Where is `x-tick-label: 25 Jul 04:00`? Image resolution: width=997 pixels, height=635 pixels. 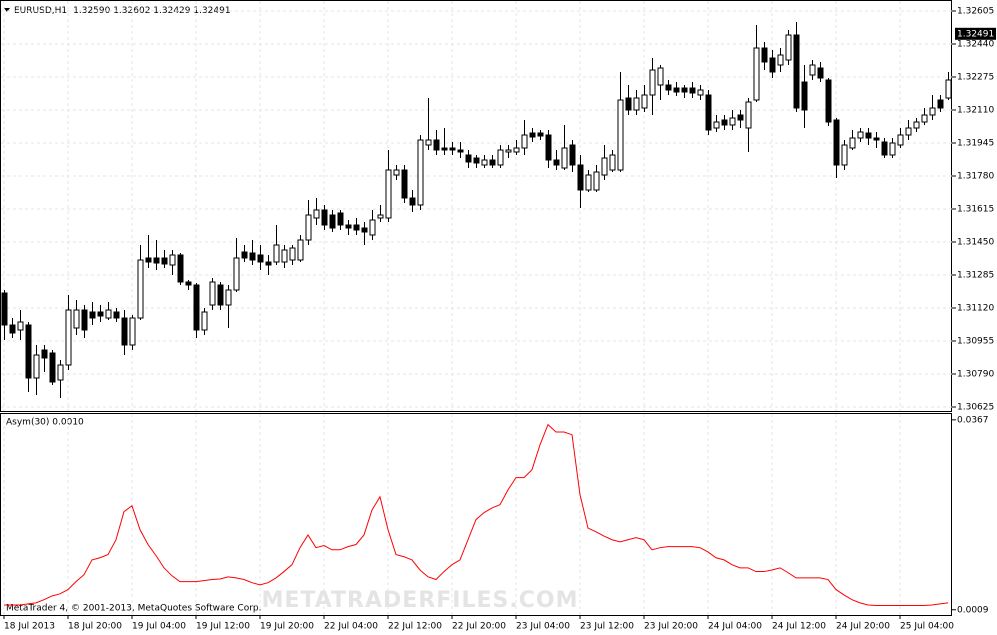
x-tick-label: 25 Jul 04:00 is located at coordinates (927, 627).